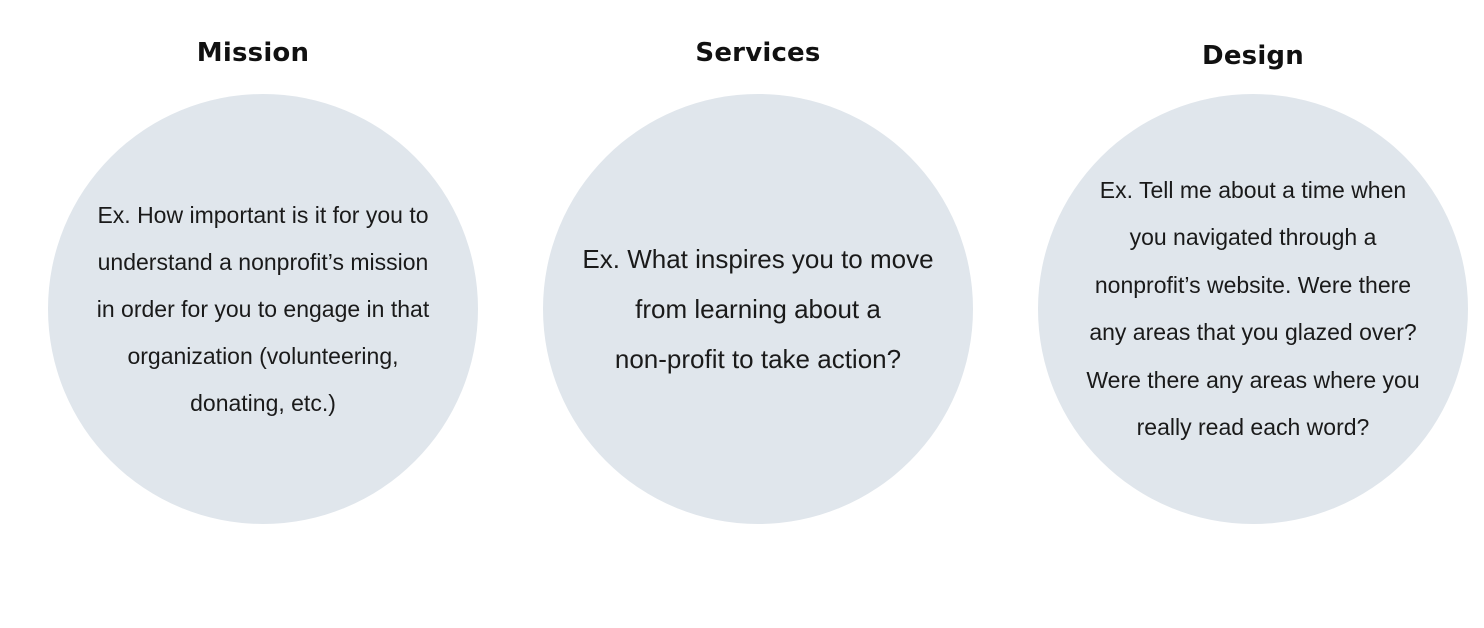 Image resolution: width=1484 pixels, height=628 pixels. I want to click on mission-question-line: organization (volunteering,, so click(263, 355).